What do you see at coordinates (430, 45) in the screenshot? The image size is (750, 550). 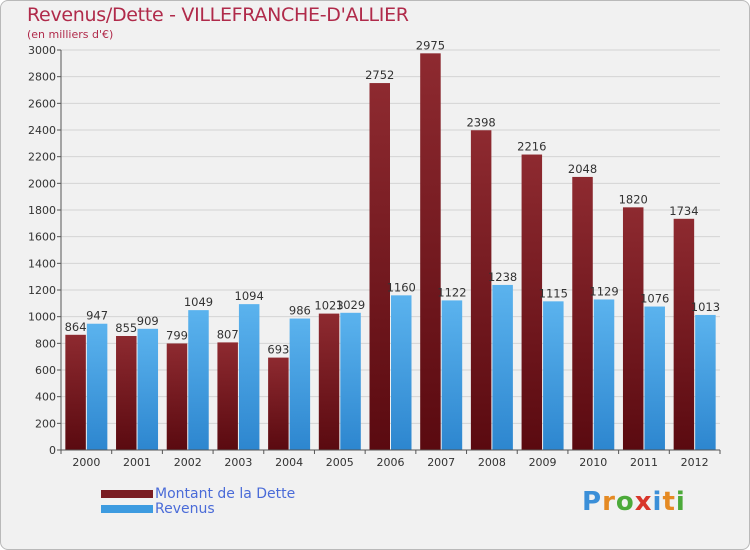 I see `data-label-dette-2007: 2975` at bounding box center [430, 45].